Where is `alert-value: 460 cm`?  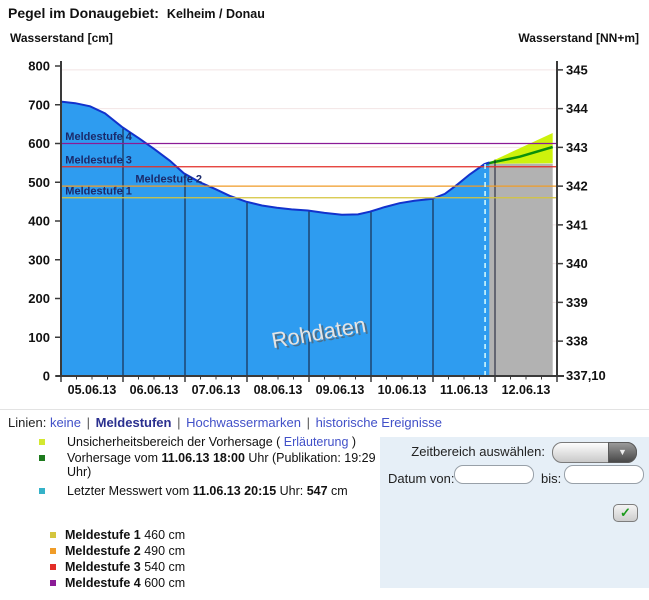
alert-value: 460 cm is located at coordinates (163, 535).